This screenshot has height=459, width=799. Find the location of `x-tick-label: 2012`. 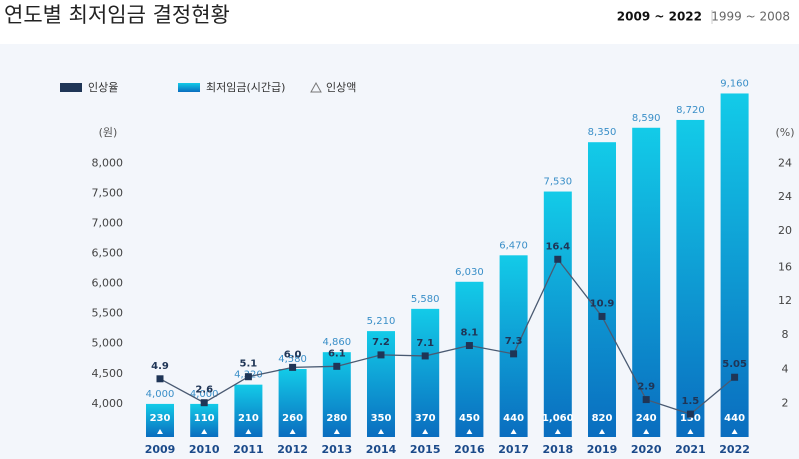

x-tick-label: 2012 is located at coordinates (292, 449).